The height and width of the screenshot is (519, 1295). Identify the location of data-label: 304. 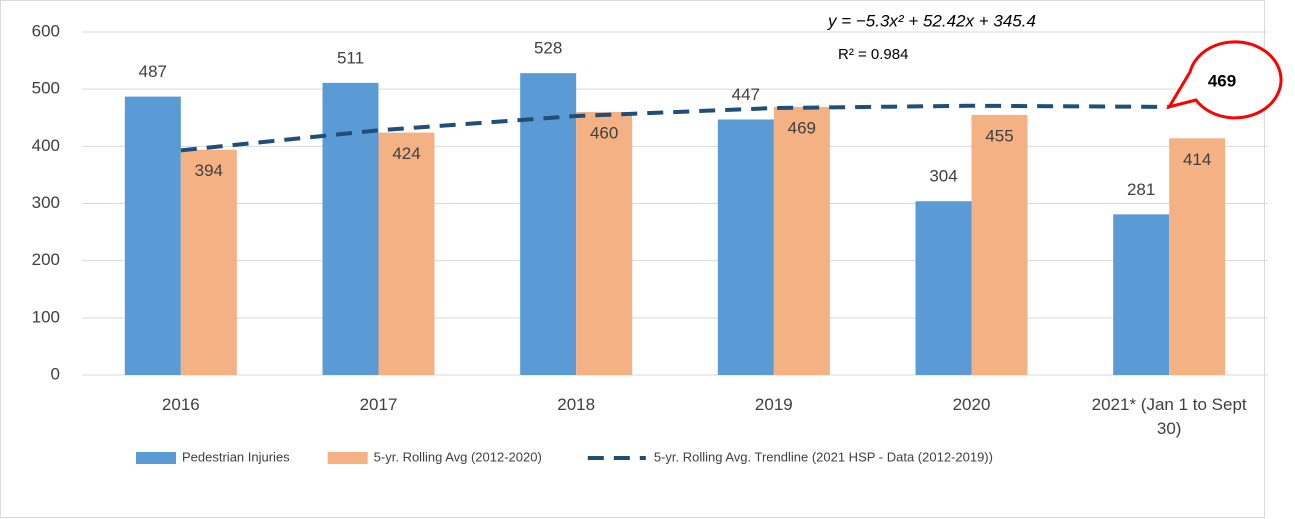
(943, 176).